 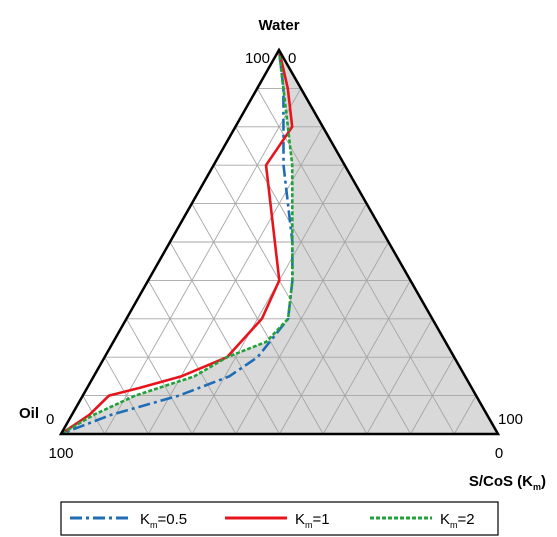 What do you see at coordinates (507, 482) in the screenshot?
I see `vertex-label-scos: S/CoS (Km)` at bounding box center [507, 482].